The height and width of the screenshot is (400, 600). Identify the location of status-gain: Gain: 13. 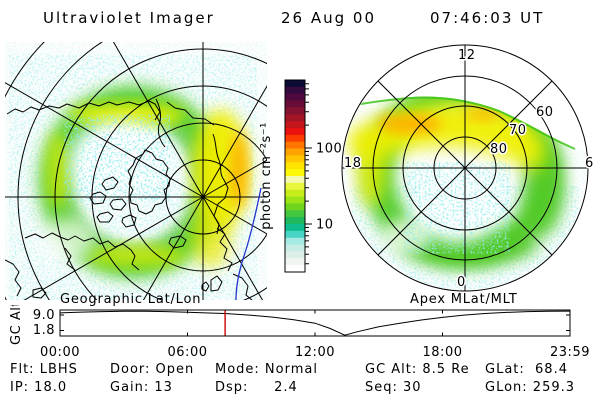
(141, 387).